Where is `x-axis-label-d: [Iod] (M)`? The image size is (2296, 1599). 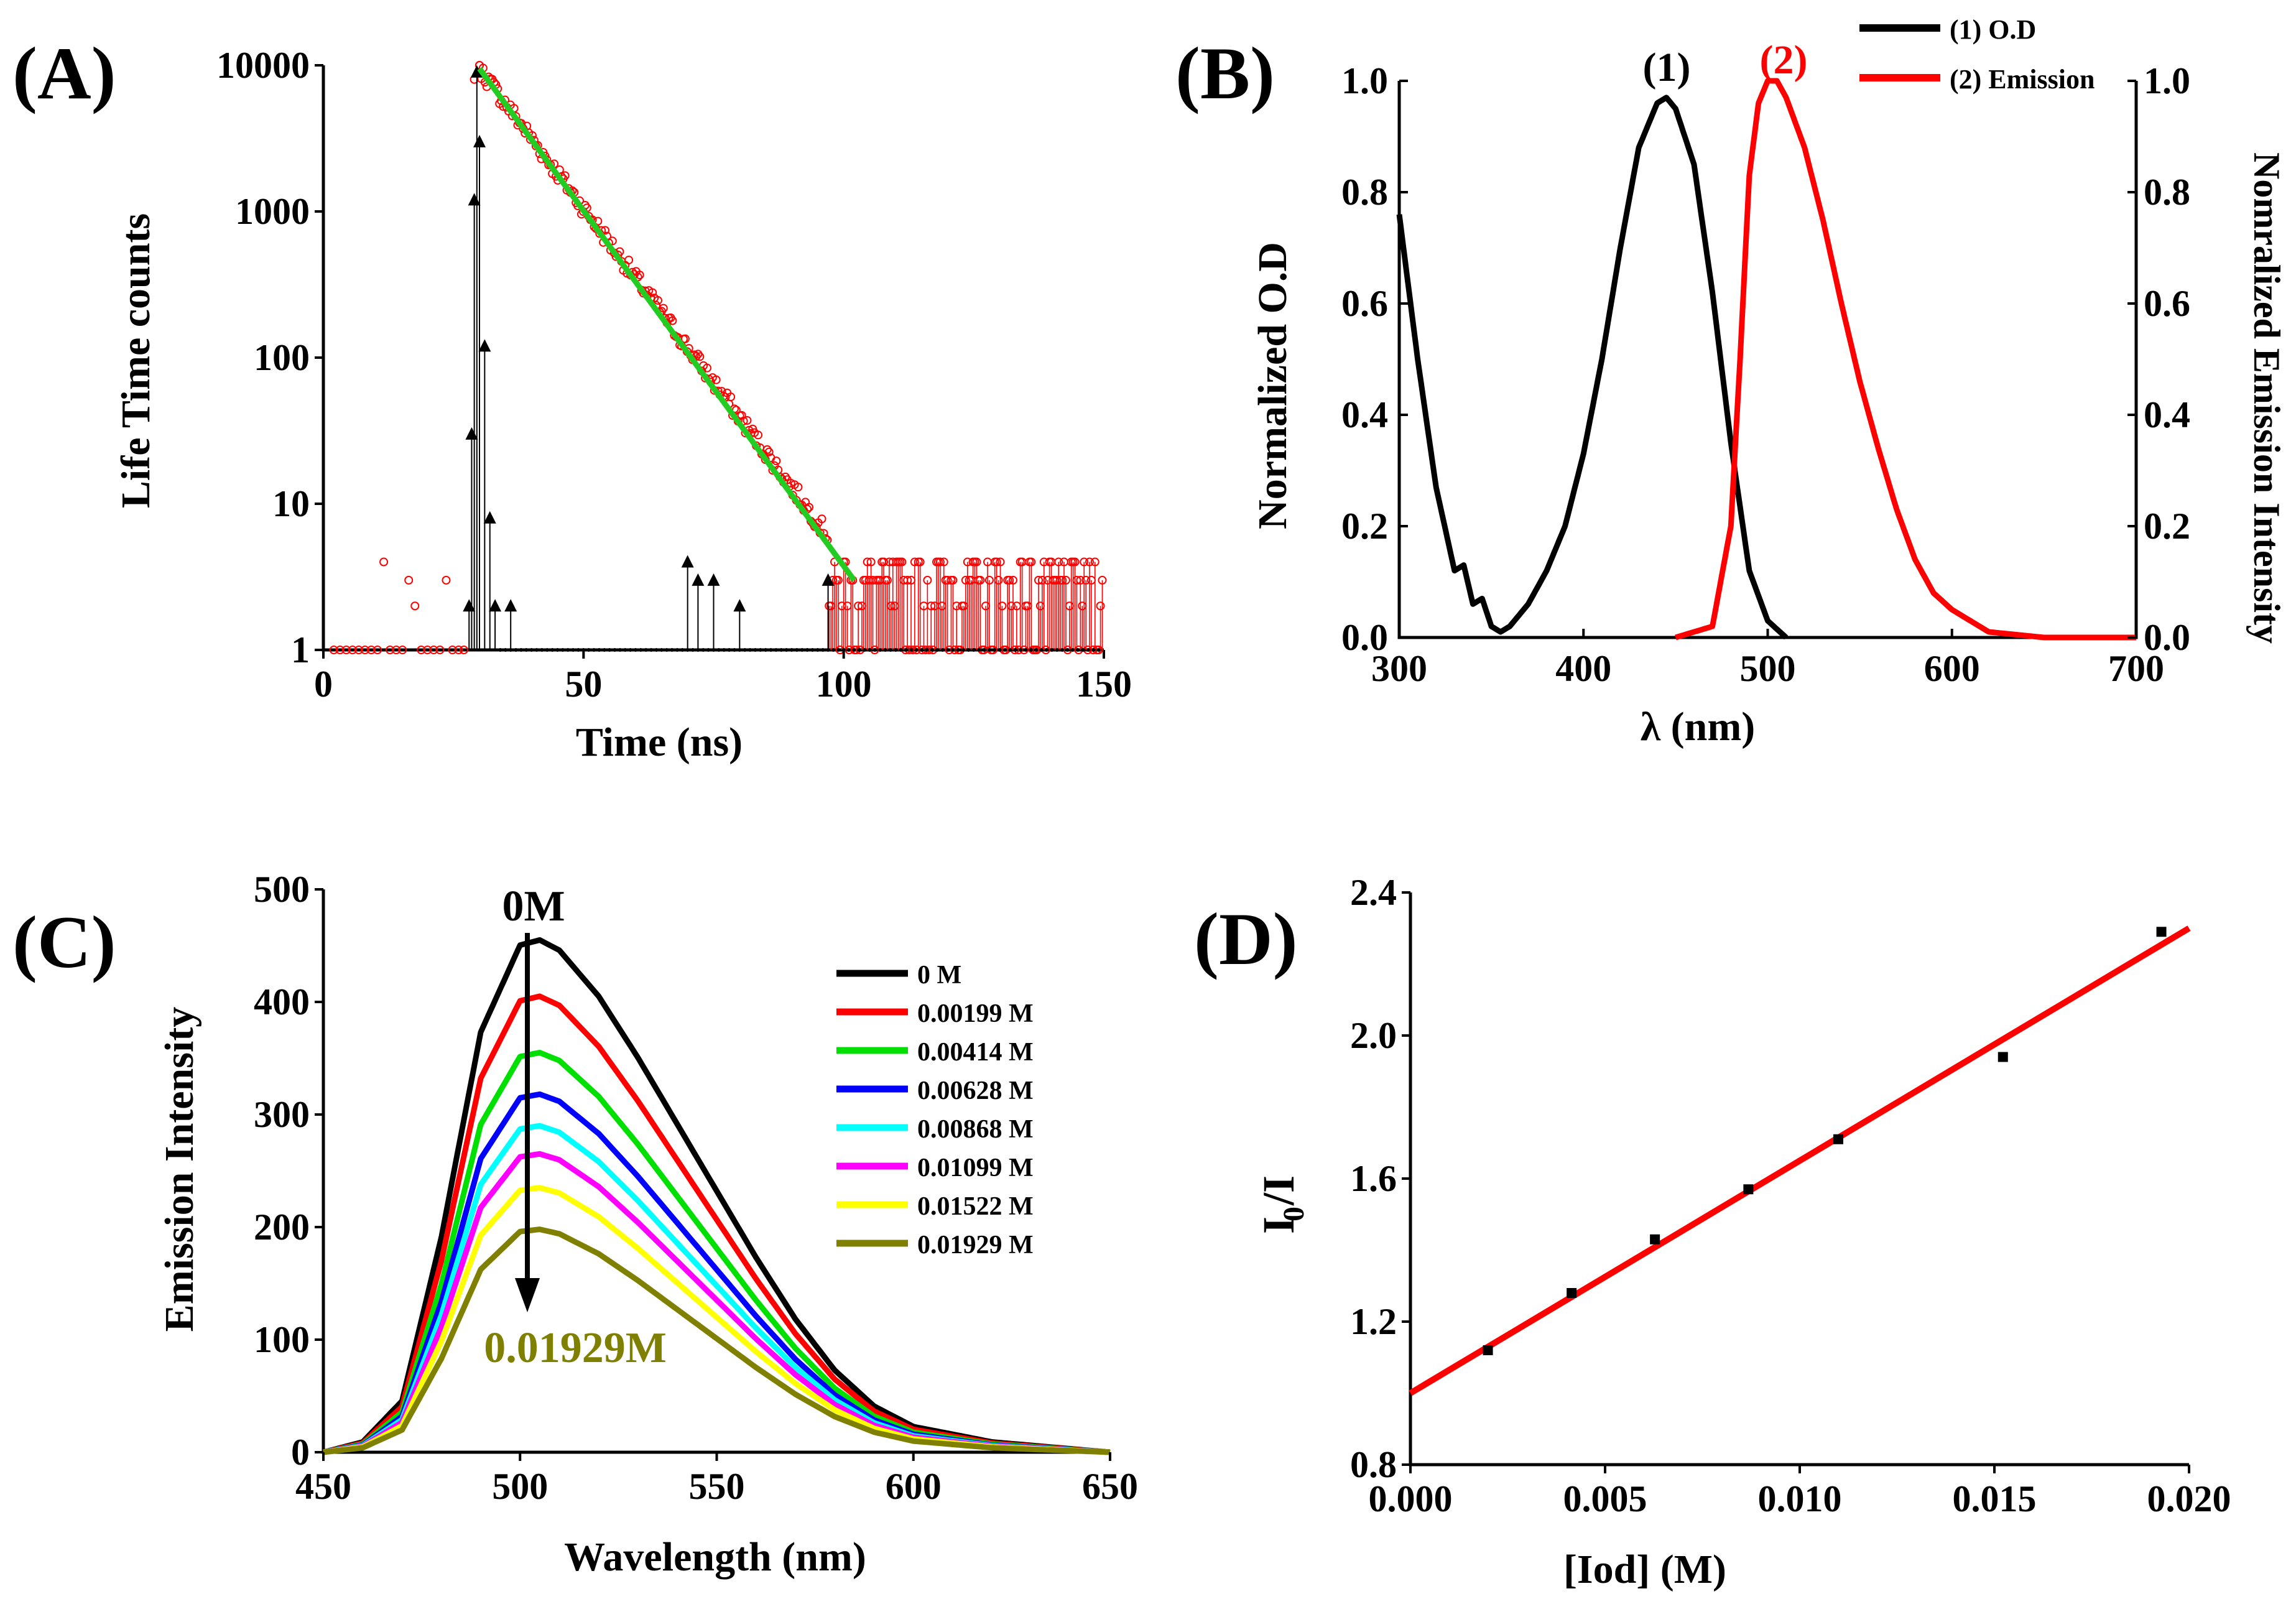 x-axis-label-d: [Iod] (M) is located at coordinates (1644, 1569).